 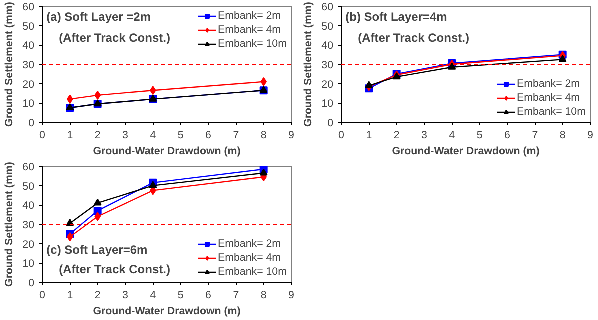 What do you see at coordinates (99, 17) in the screenshot?
I see `chart-title: (a) Soft Layer =2m` at bounding box center [99, 17].